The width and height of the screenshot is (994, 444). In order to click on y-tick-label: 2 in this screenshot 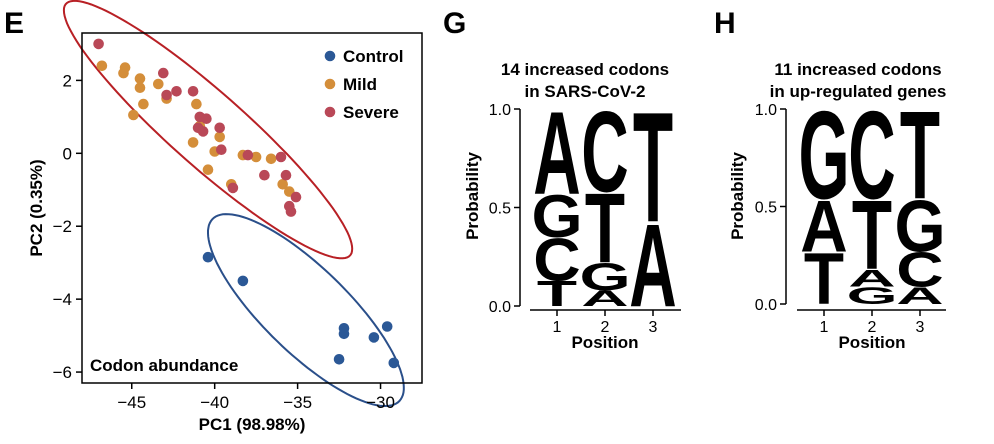, I will do `click(67, 80)`.